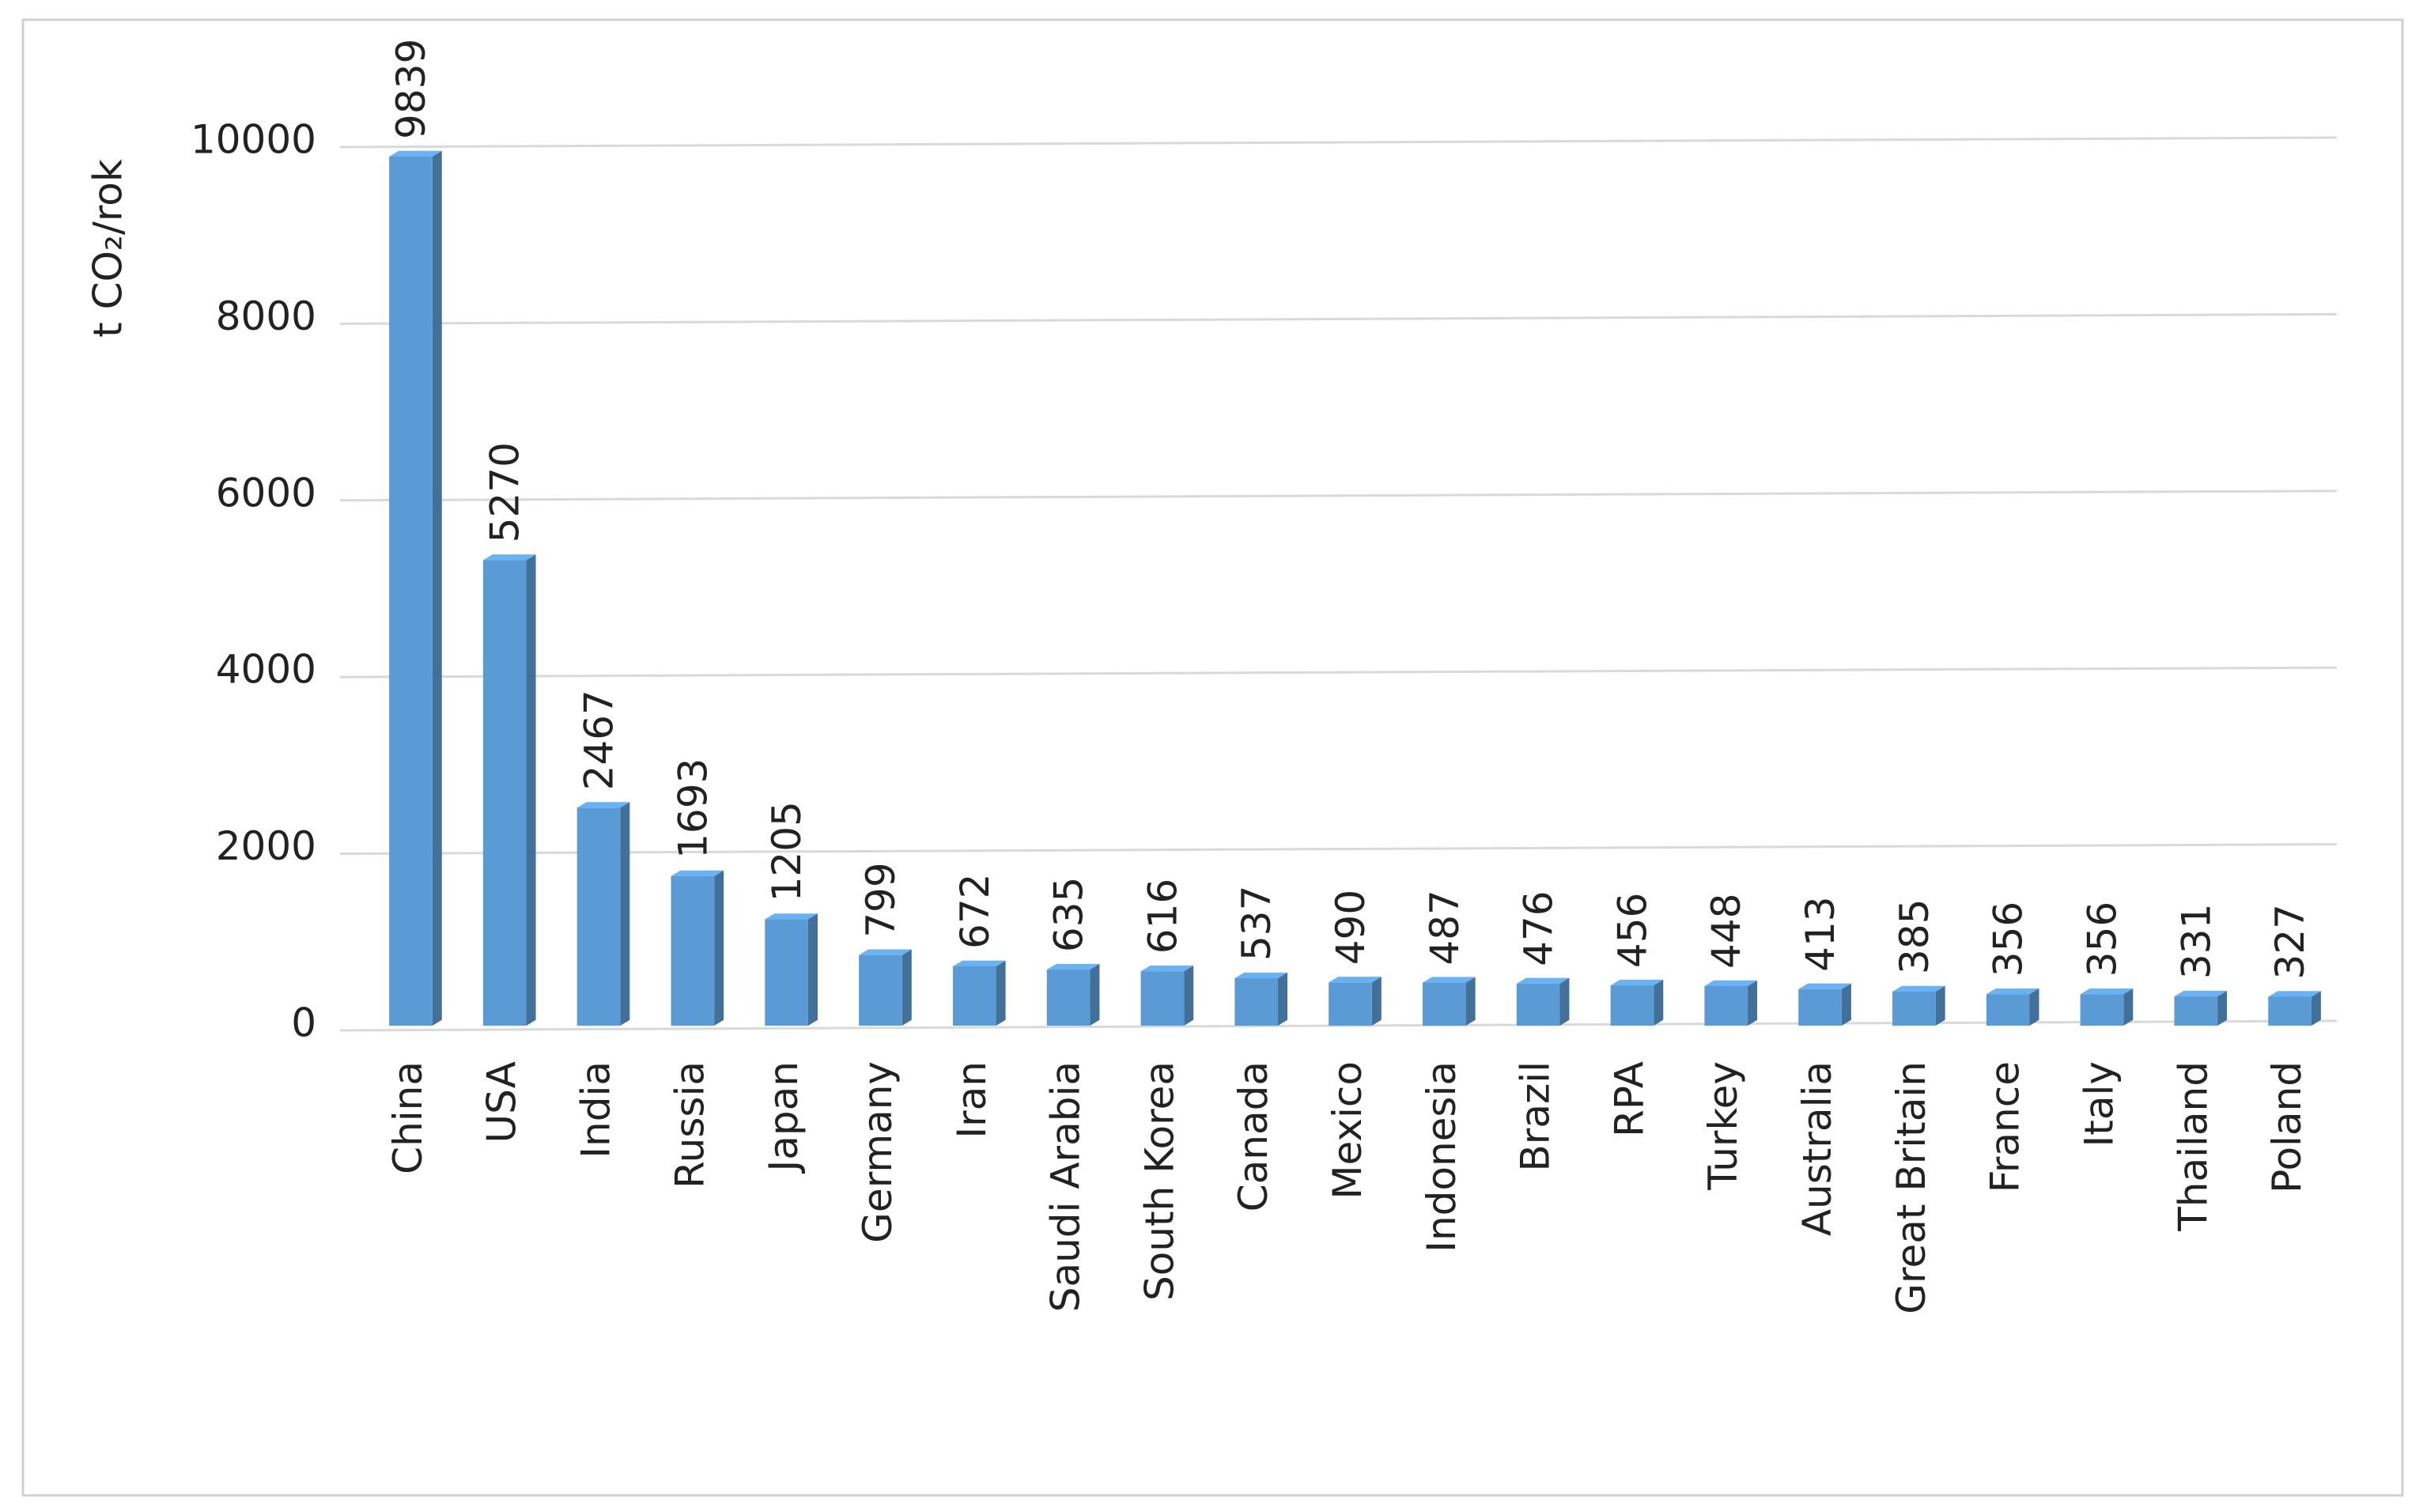  Describe the element at coordinates (505, 492) in the screenshot. I see `value-label: 5270` at that location.